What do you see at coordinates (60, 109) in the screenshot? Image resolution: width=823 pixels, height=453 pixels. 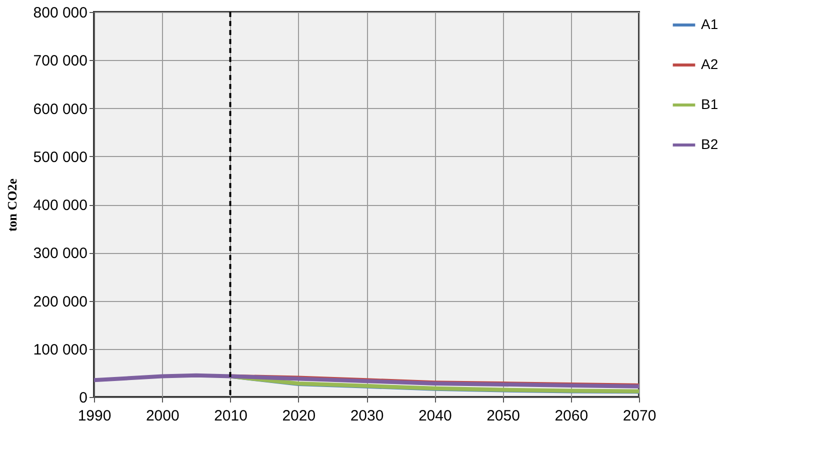 I see `y-tick-label: 600 000` at bounding box center [60, 109].